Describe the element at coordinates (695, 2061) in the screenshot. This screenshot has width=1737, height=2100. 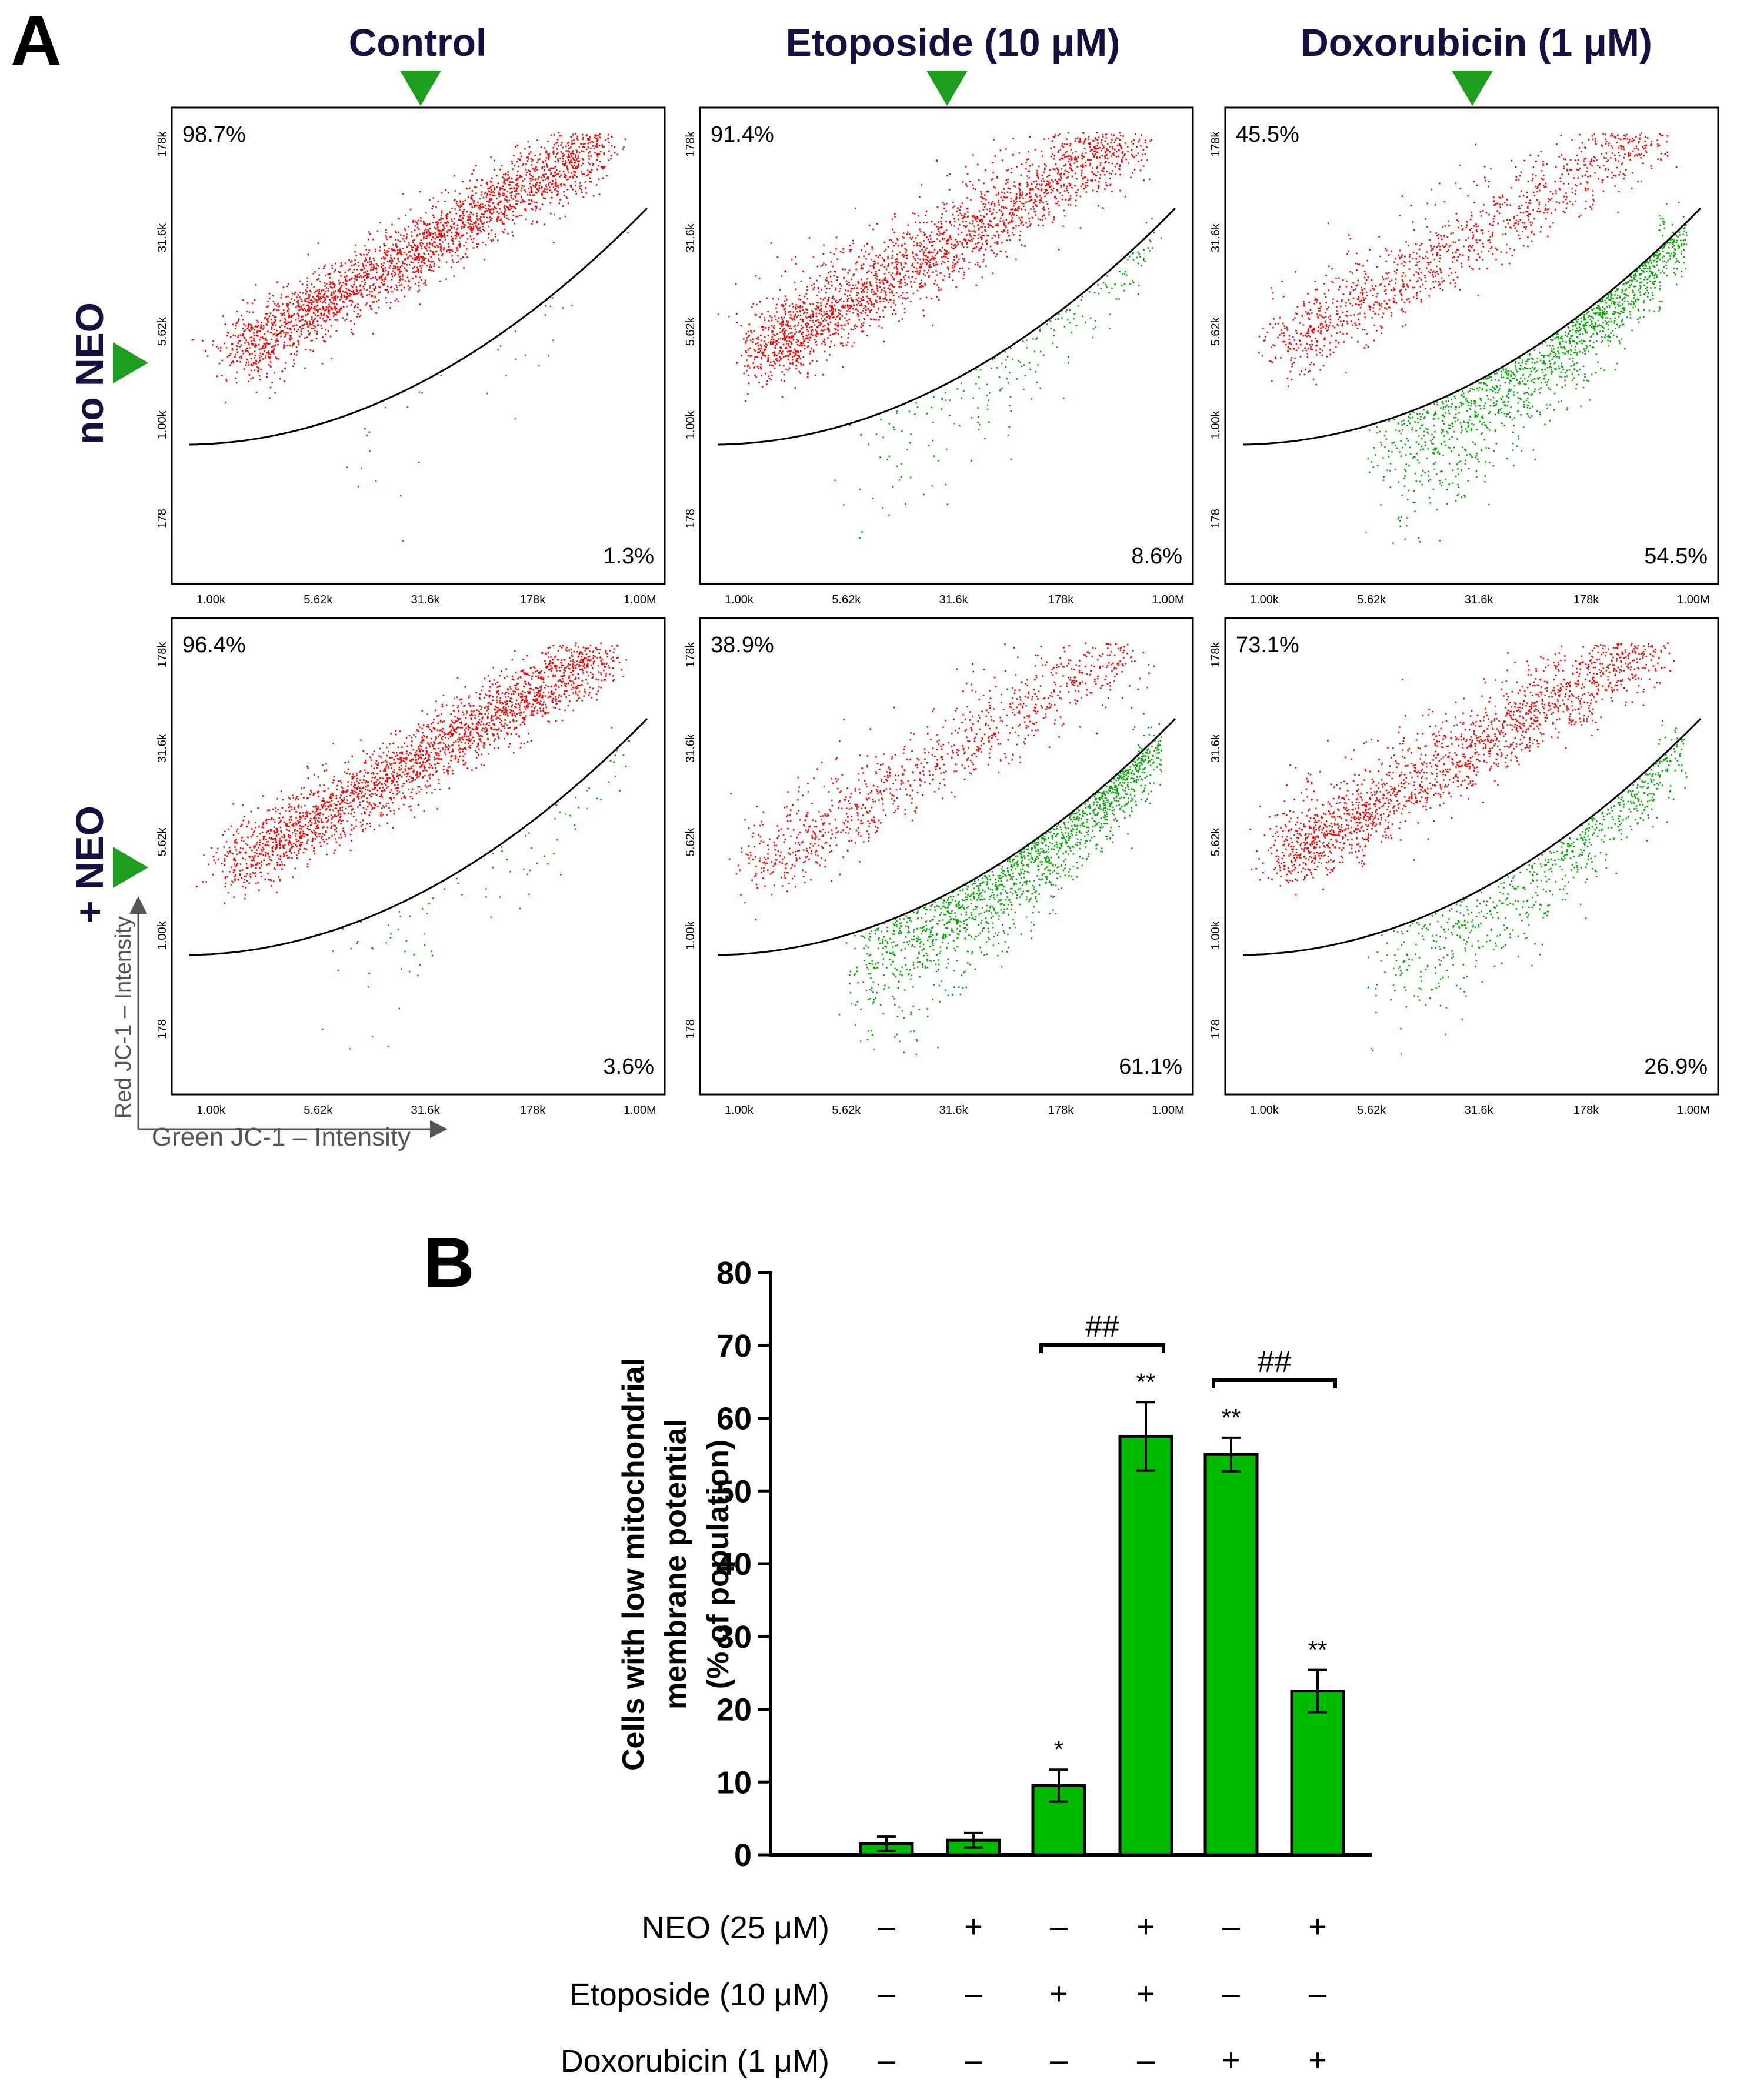
I see `treatment-row-label: Doxorubicin (1 μM)` at that location.